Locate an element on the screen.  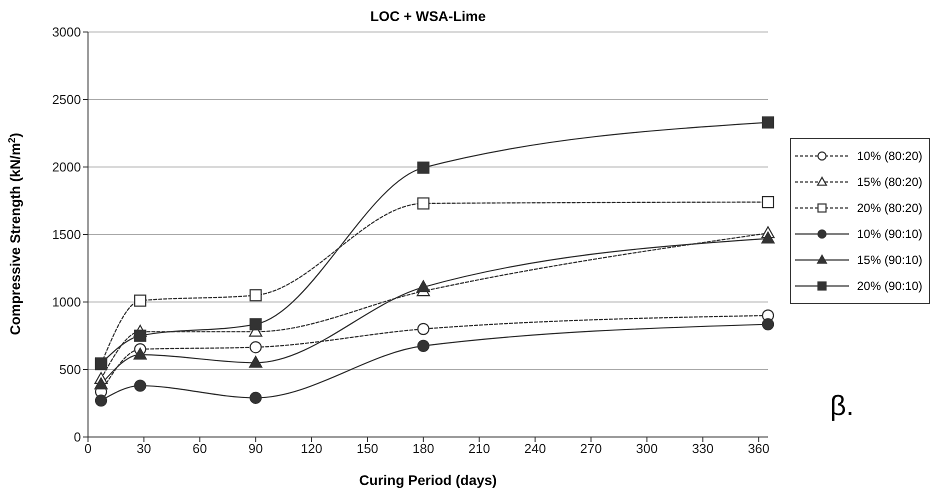
y-tick-label: 2500 is located at coordinates (66, 100).